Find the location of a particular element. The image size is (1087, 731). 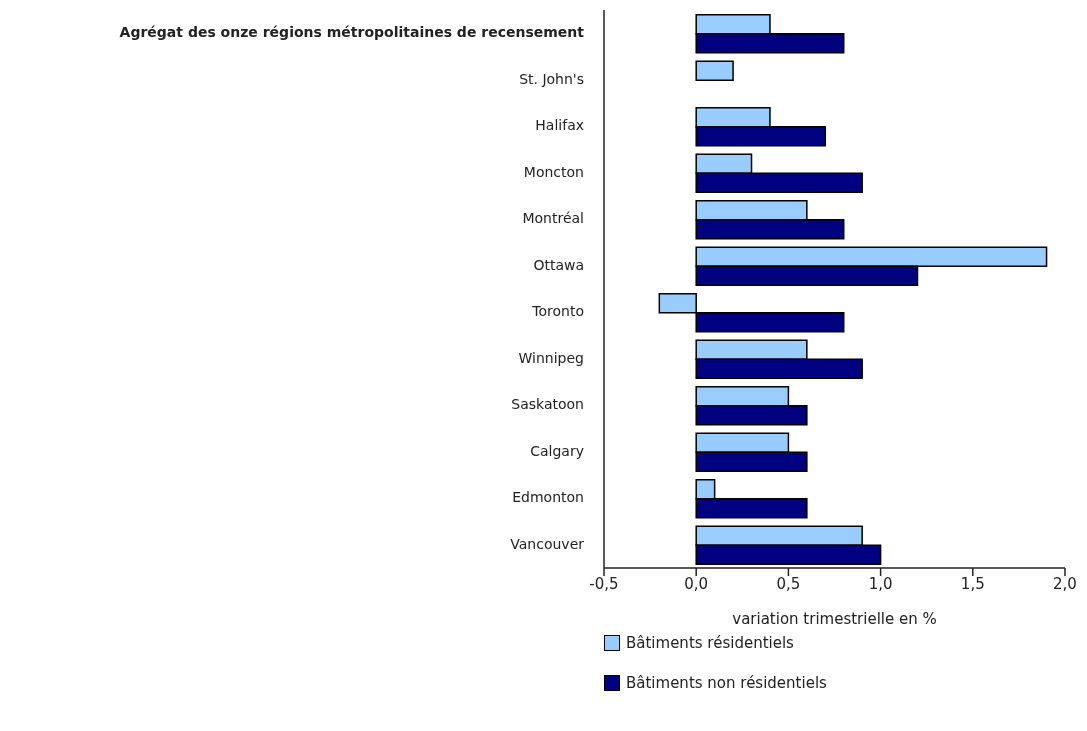

x-tick-label: 0,5 is located at coordinates (788, 583).